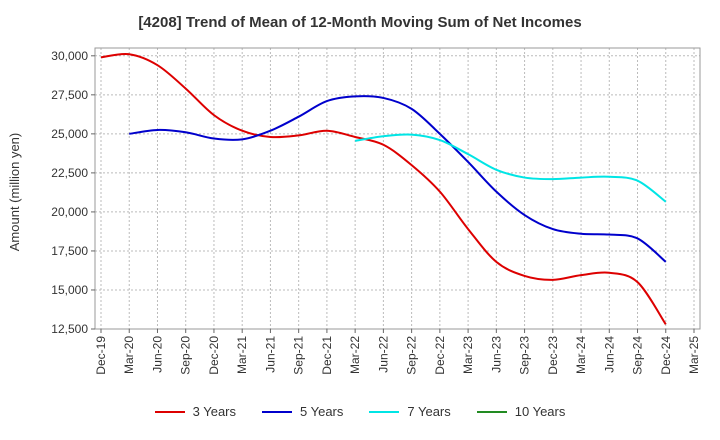 This screenshot has width=720, height=440. I want to click on y-tick-label: 20,000, so click(69, 212).